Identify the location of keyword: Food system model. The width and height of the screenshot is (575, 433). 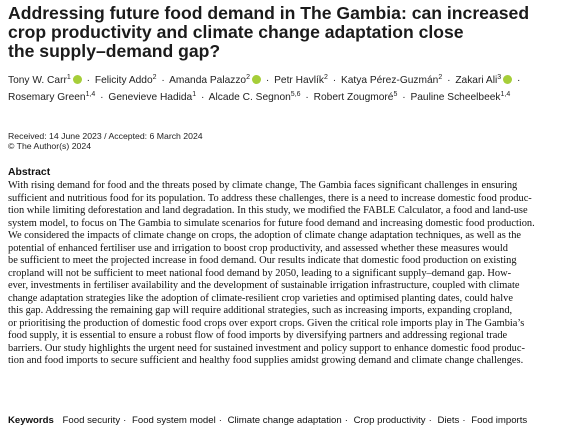
(174, 420).